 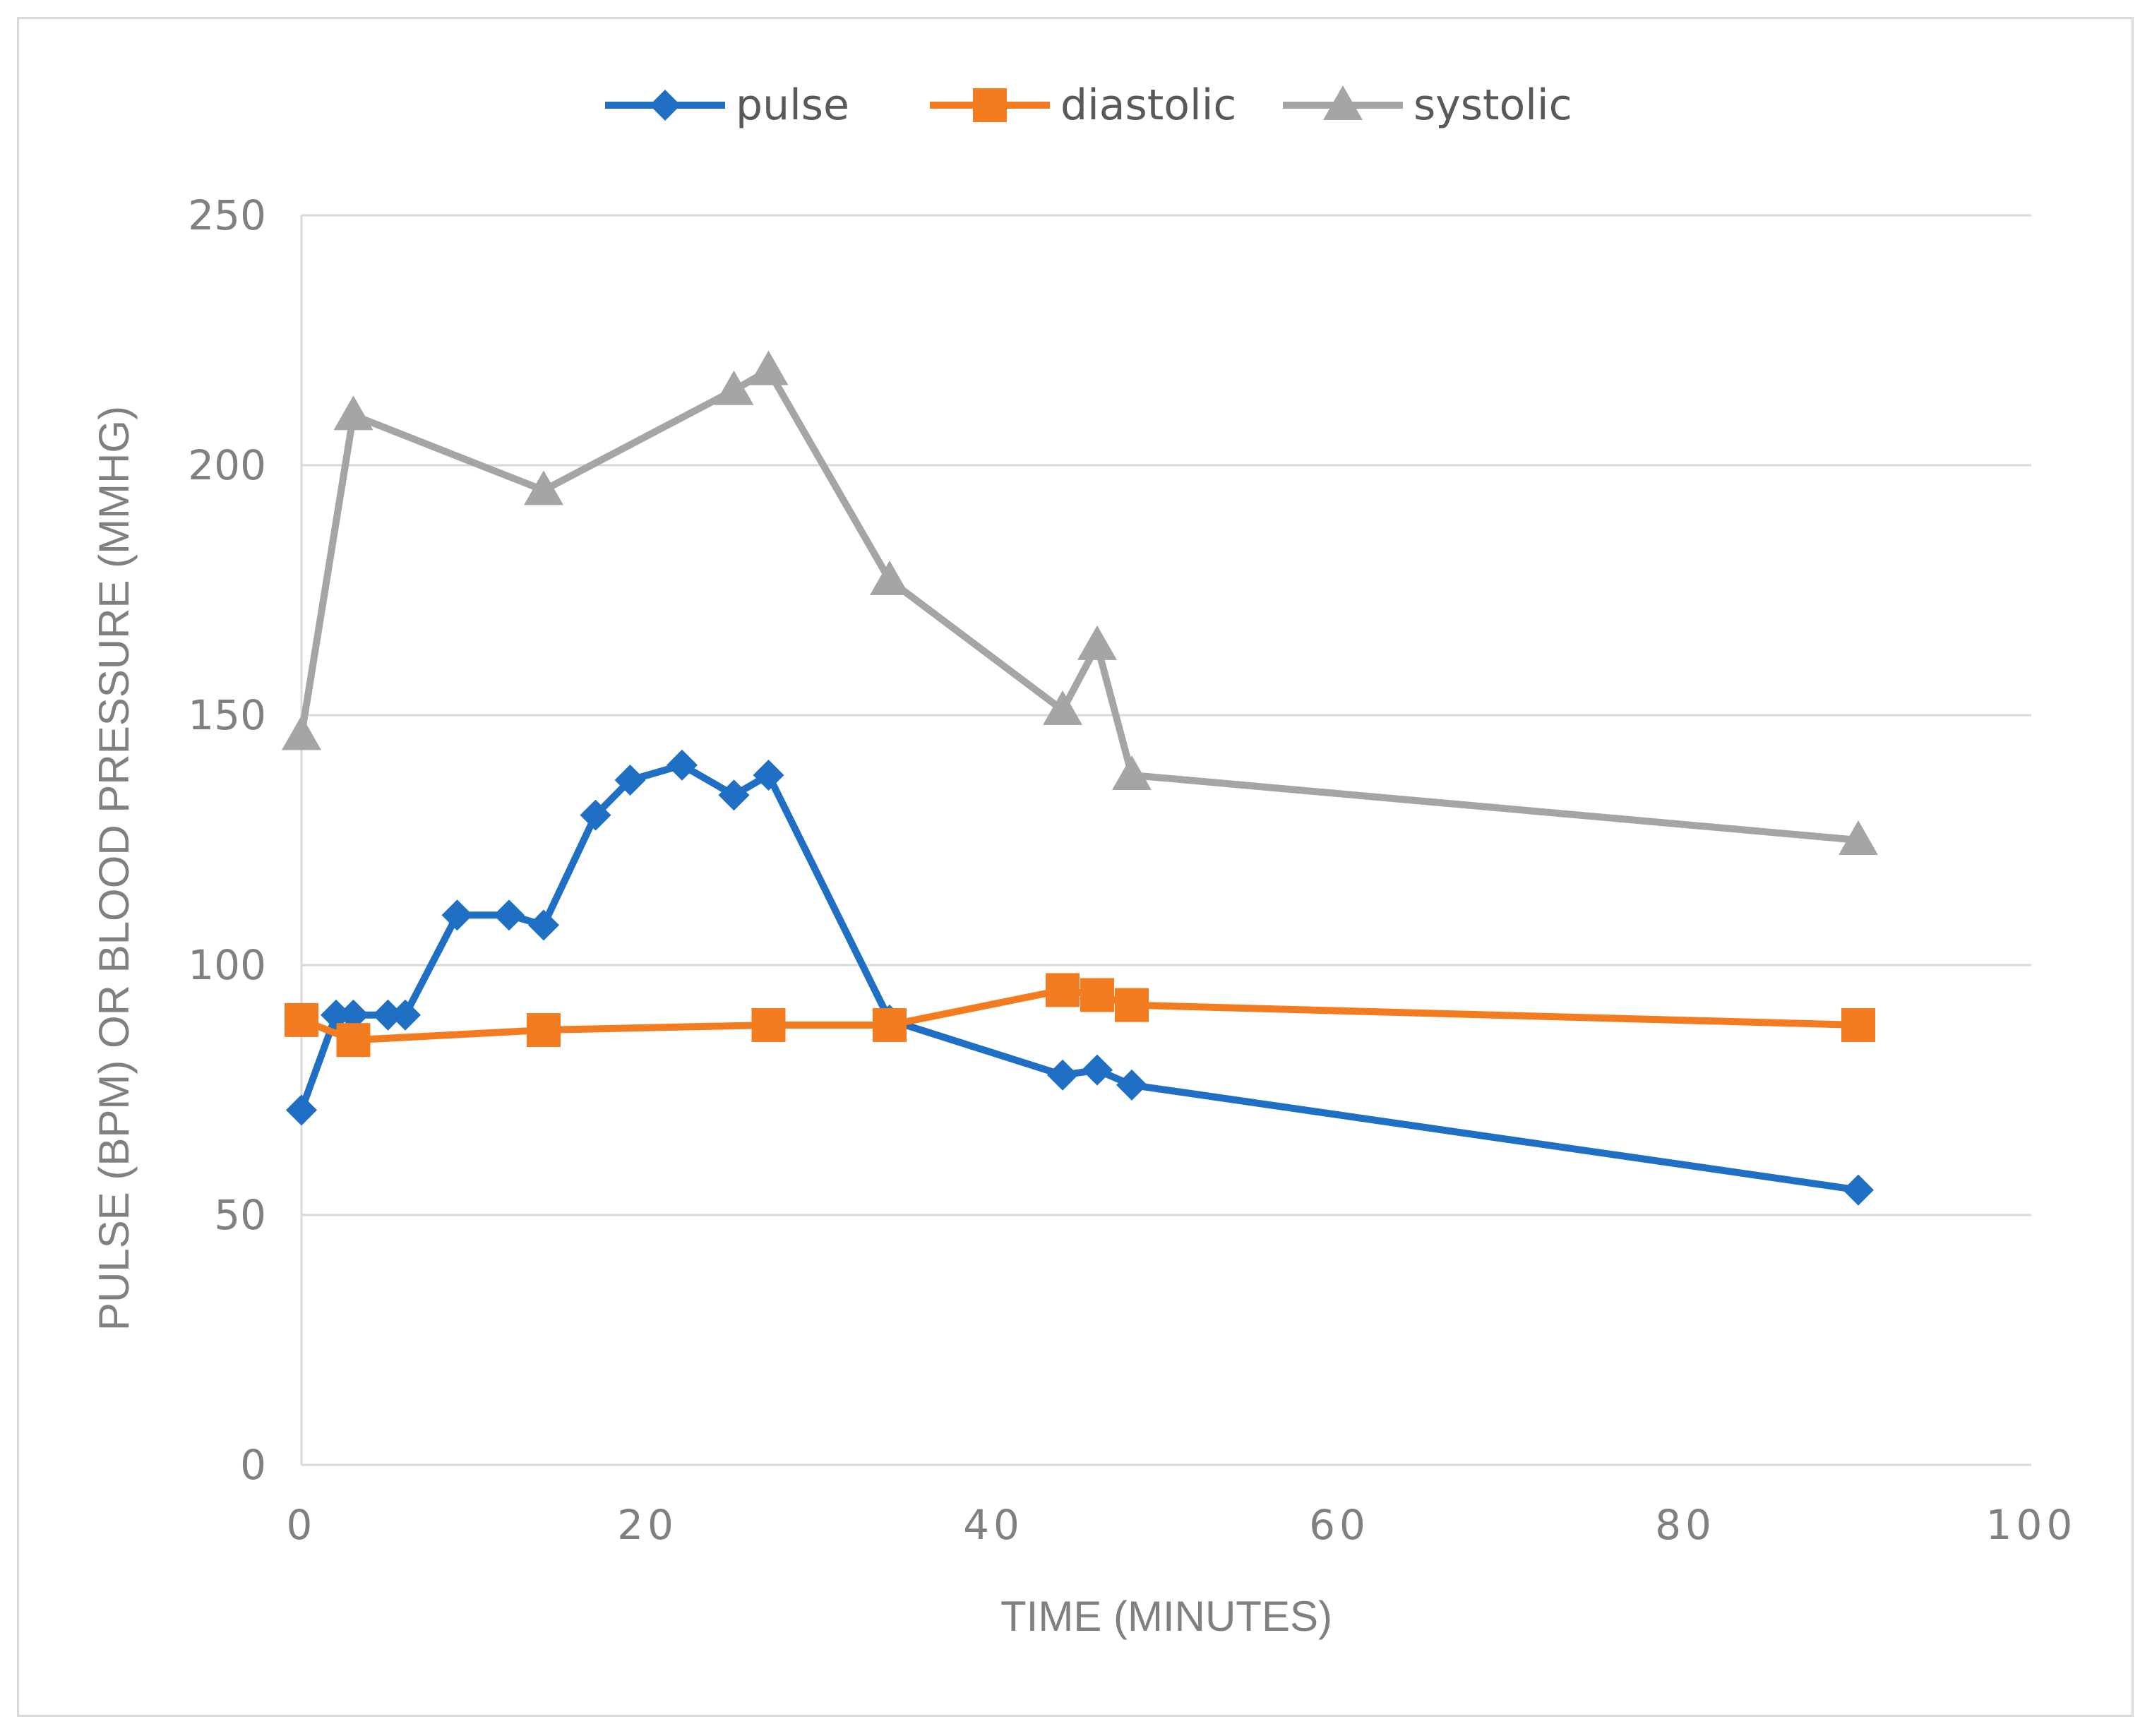 I want to click on x-tick-label: 60, so click(x=1339, y=1525).